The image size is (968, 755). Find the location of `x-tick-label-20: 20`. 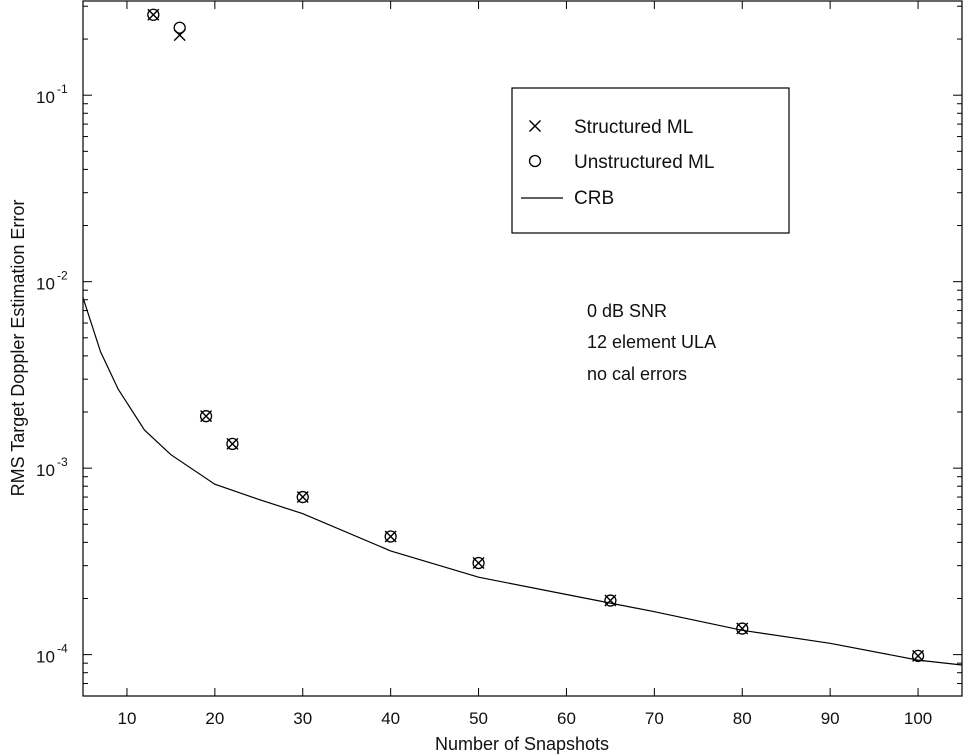

x-tick-label-20: 20 is located at coordinates (214, 718).